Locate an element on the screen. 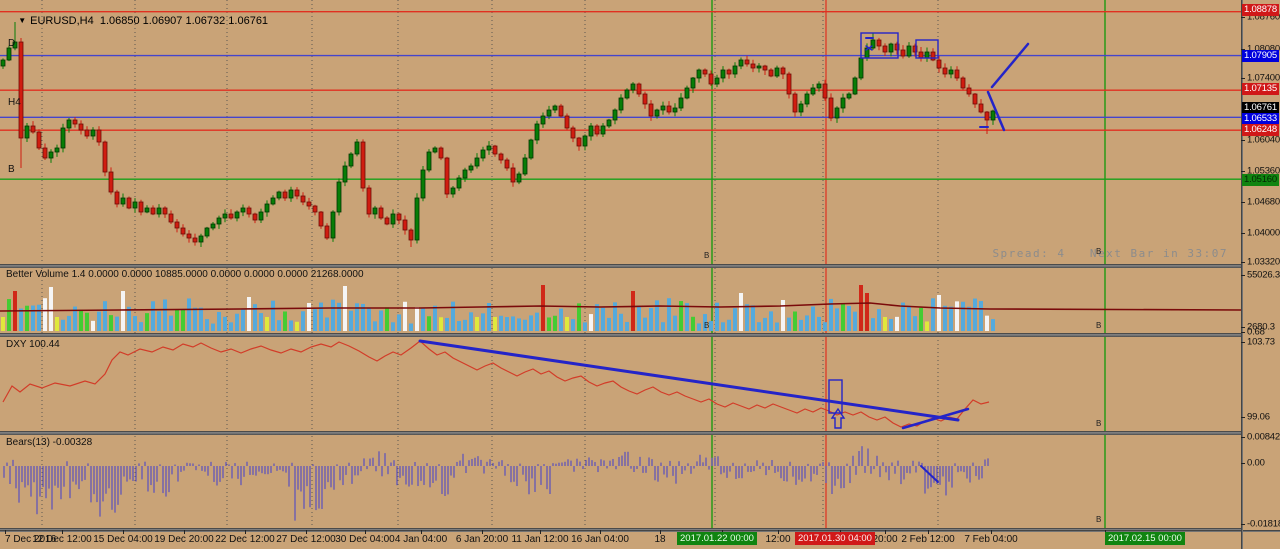 This screenshot has height=549, width=1280. price-axis-tick is located at coordinates (1243, 342).